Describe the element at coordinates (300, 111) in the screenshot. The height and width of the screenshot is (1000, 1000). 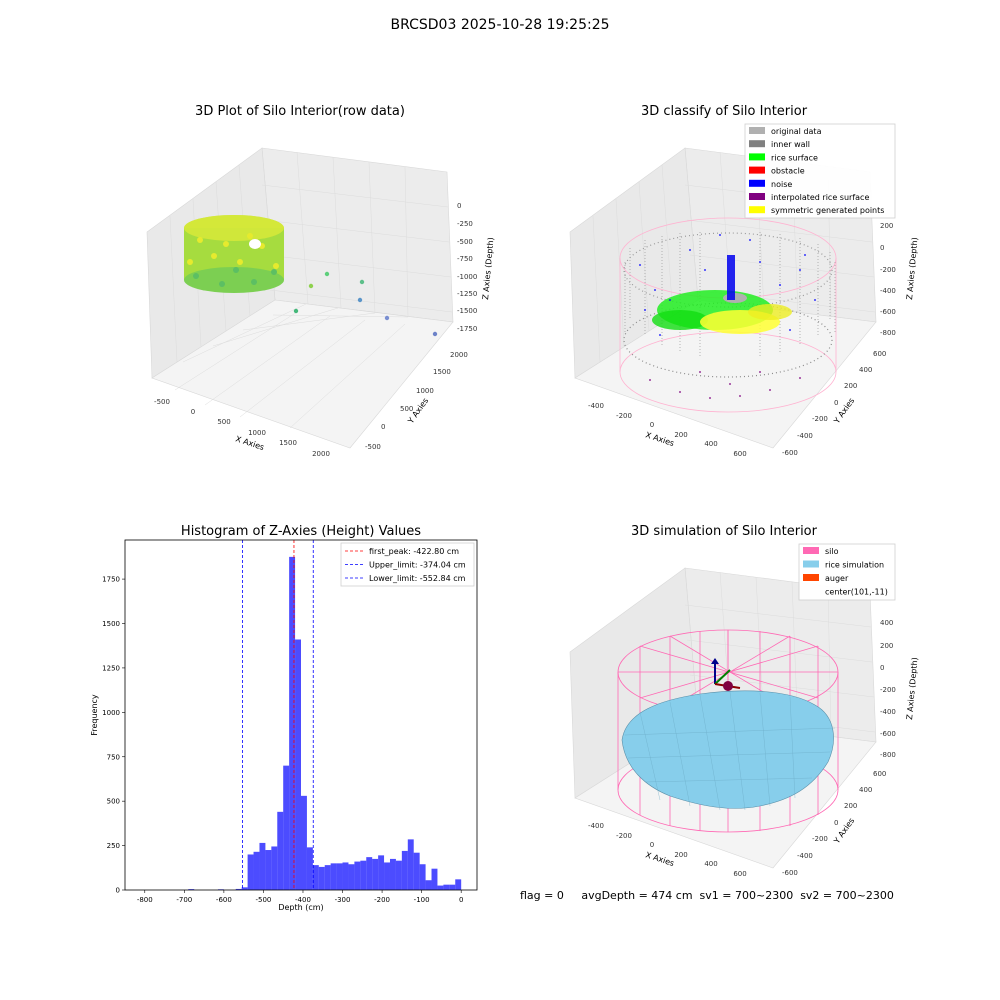
I see `raw-plot-title: 3D Plot of Silo Interior(row data)` at that location.